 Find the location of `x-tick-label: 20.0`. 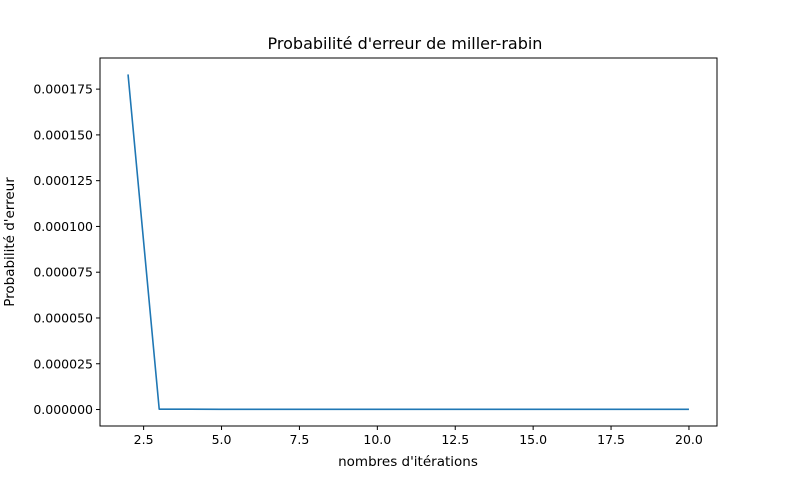

x-tick-label: 20.0 is located at coordinates (689, 439).